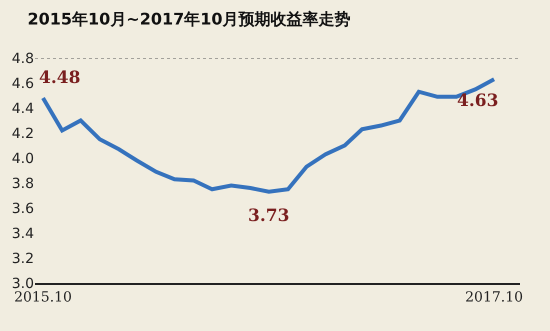 The height and width of the screenshot is (331, 550). What do you see at coordinates (23, 108) in the screenshot?
I see `y-tick-label: 4.4` at bounding box center [23, 108].